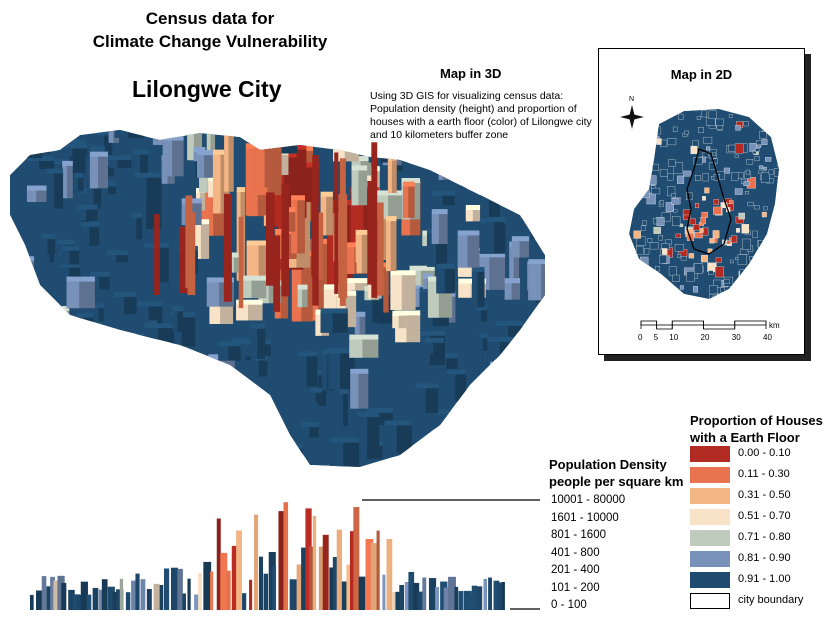 This screenshot has height=629, width=837. I want to click on density-class-label: 0 - 100, so click(569, 605).